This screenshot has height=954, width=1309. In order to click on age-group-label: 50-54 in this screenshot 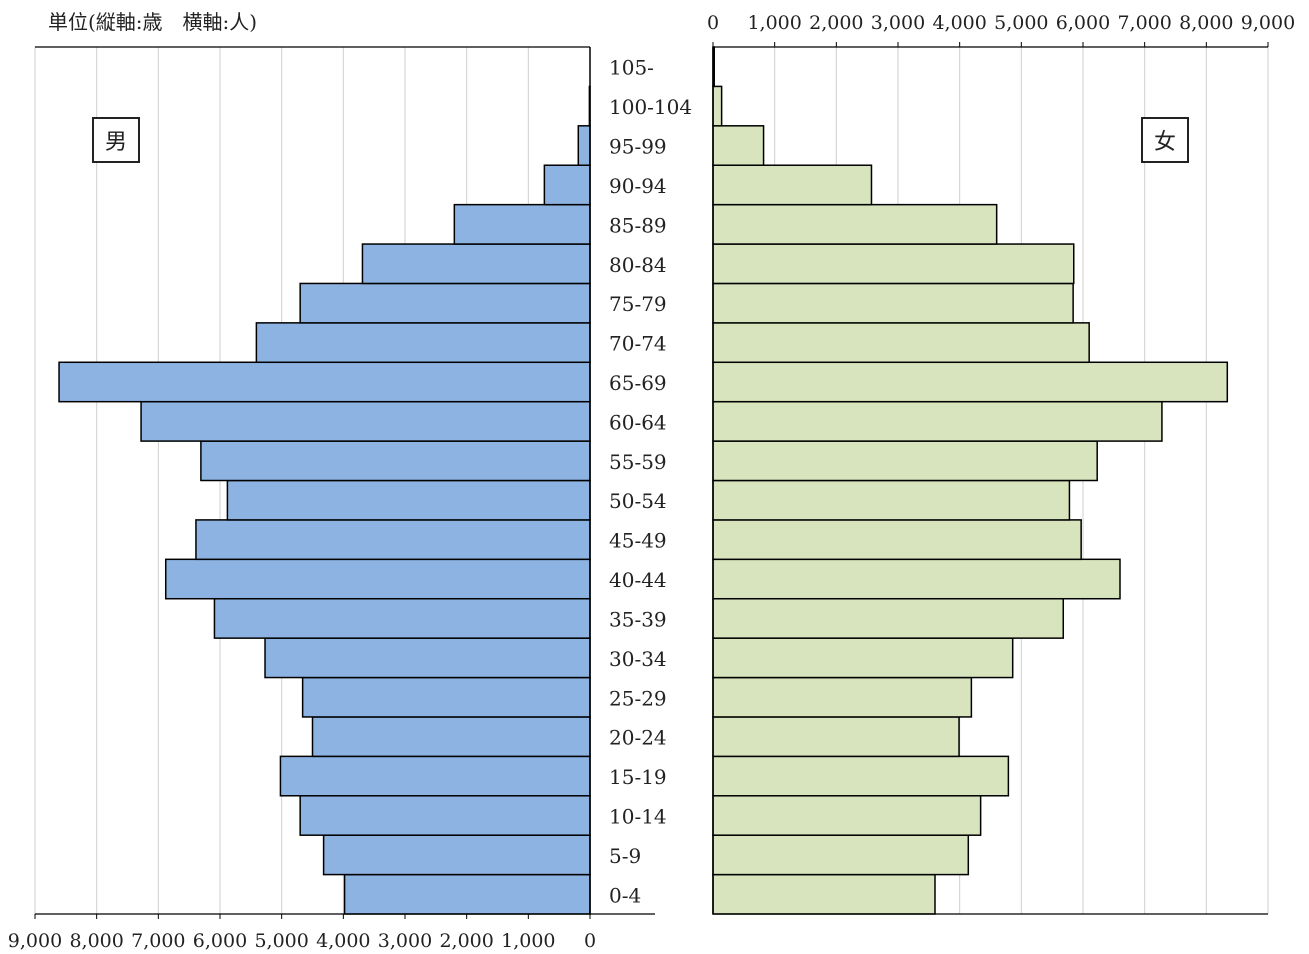, I will do `click(638, 501)`.